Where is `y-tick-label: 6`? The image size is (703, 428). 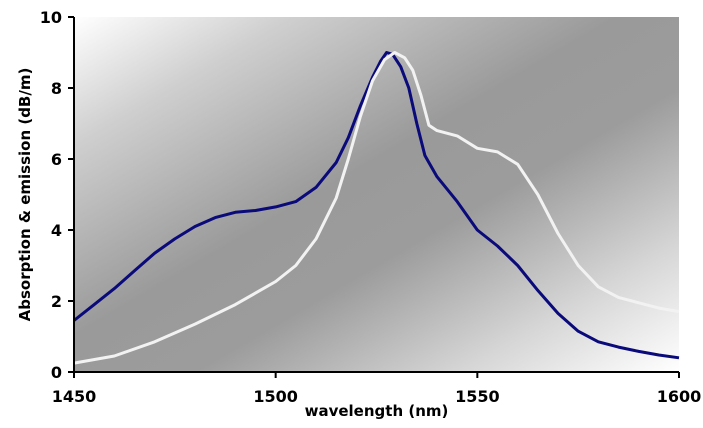 y-tick-label: 6 is located at coordinates (56, 159).